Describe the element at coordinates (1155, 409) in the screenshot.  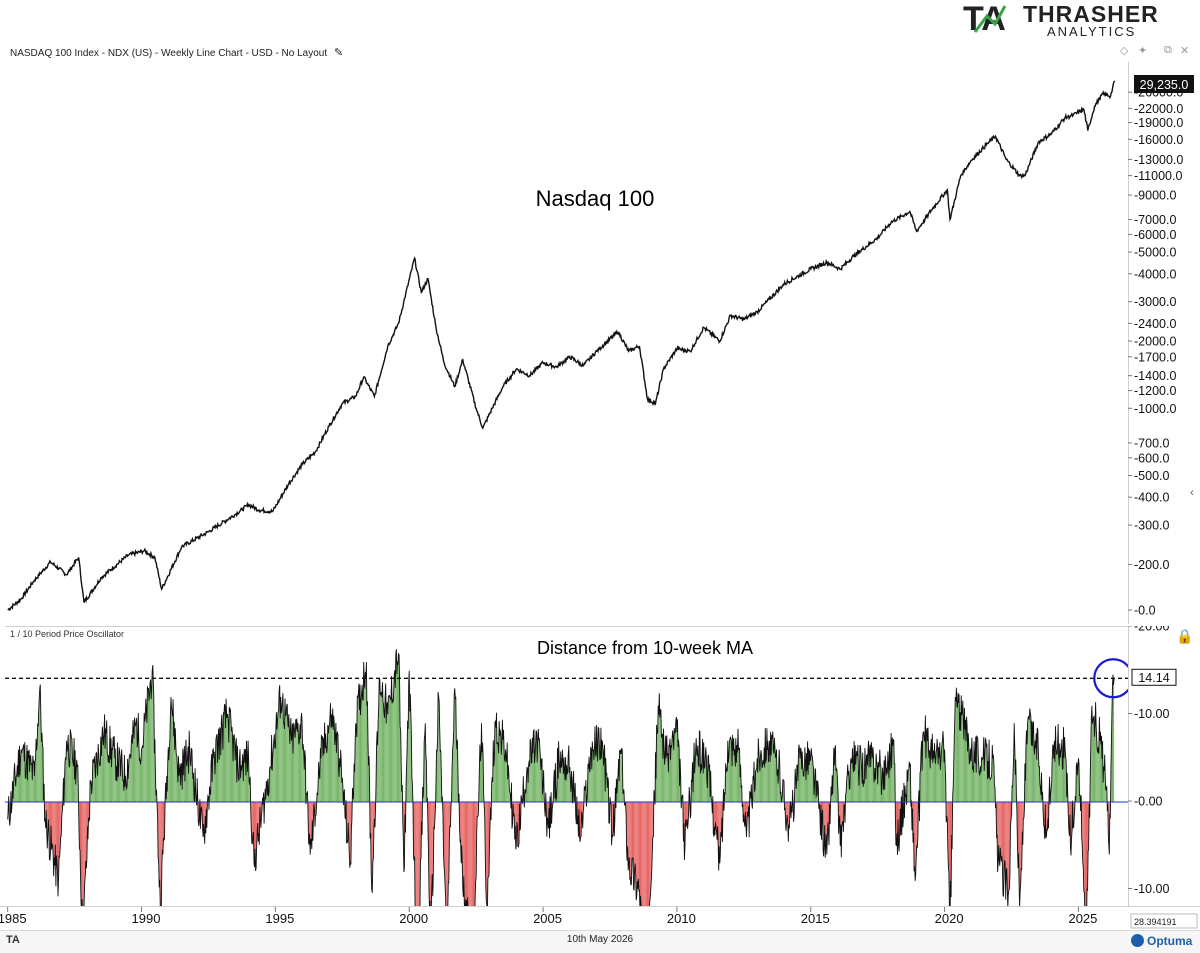
I see `price-tick-label: -1000.0` at that location.